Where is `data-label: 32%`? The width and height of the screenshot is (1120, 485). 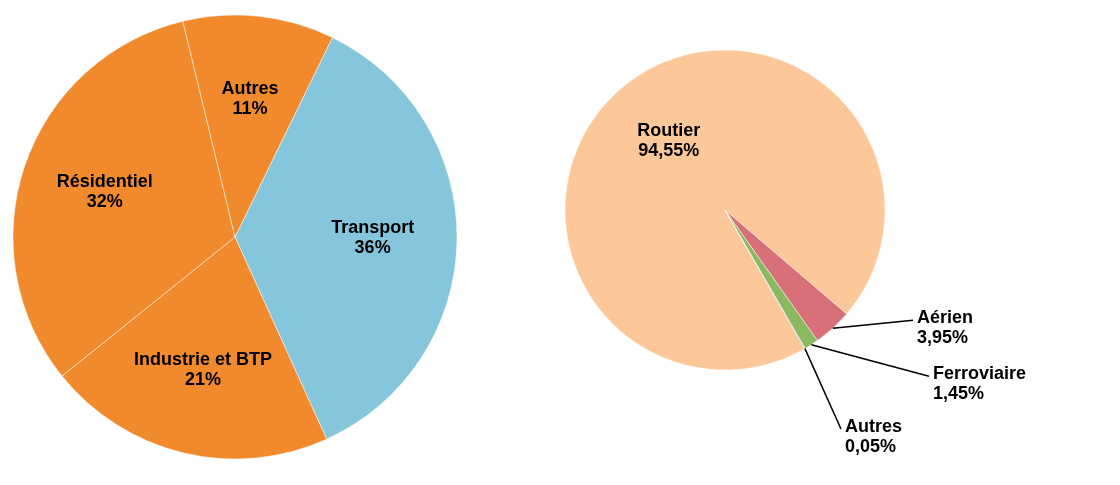 data-label: 32% is located at coordinates (104, 200).